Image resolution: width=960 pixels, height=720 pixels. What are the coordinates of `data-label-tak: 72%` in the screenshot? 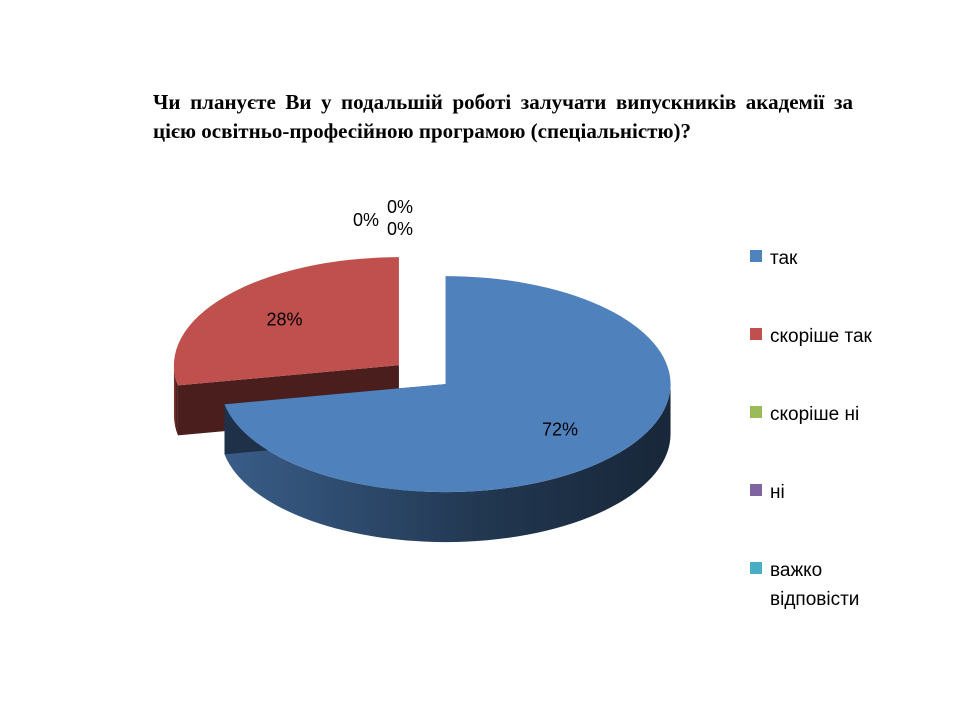 It's located at (560, 430).